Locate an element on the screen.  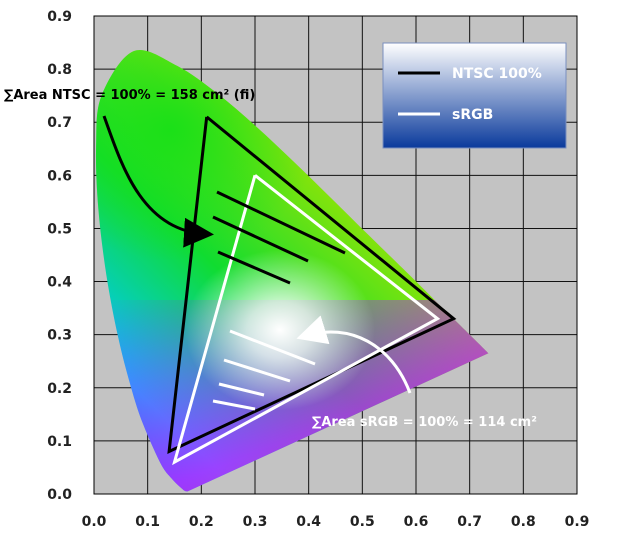
y-tick-label: 0.7 is located at coordinates (59, 123).